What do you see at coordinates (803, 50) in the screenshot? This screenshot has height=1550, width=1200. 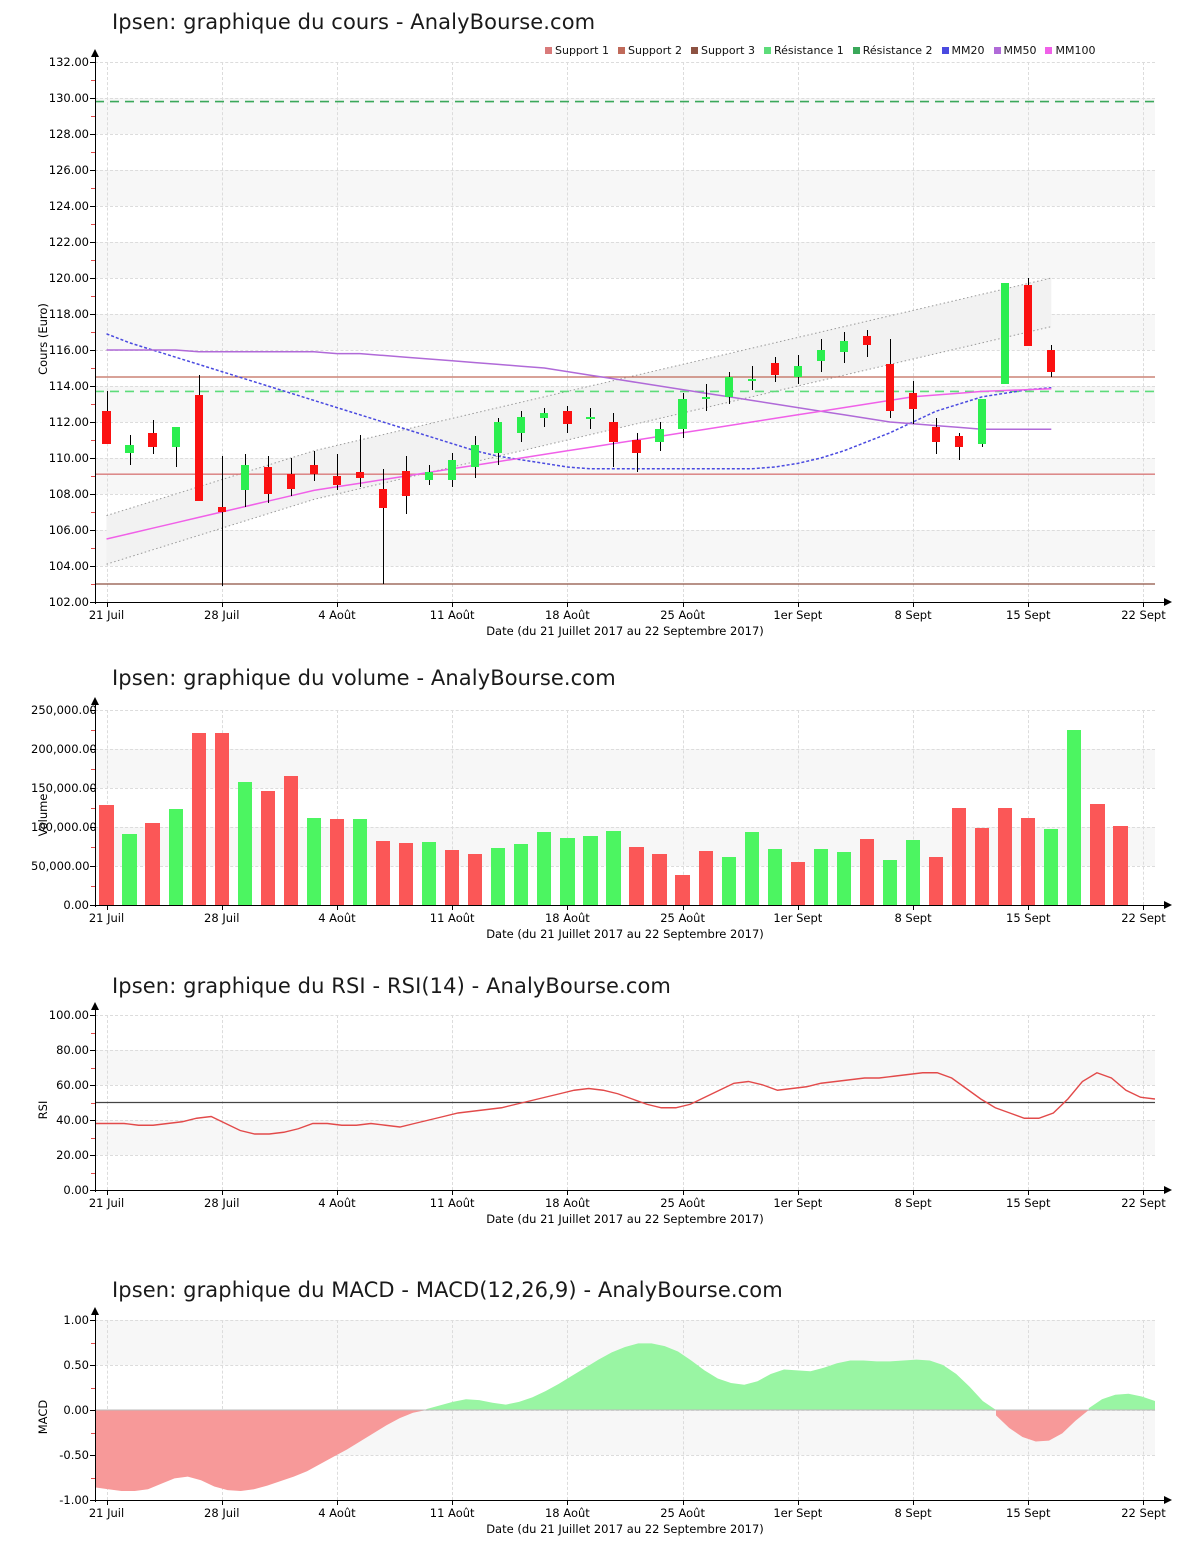 I see `legend-item-3: Résistance 1` at bounding box center [803, 50].